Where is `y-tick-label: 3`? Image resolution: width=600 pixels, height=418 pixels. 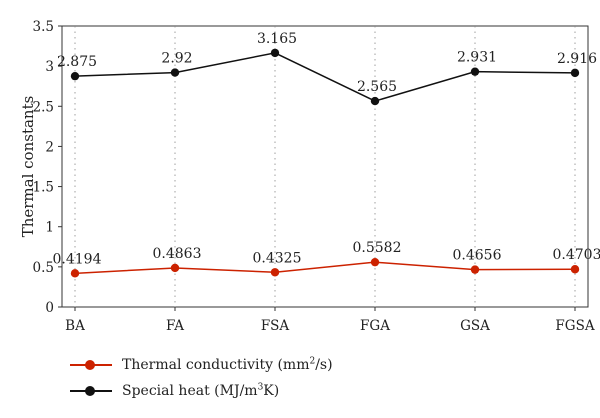
y-tick-label: 3 is located at coordinates (49, 67).